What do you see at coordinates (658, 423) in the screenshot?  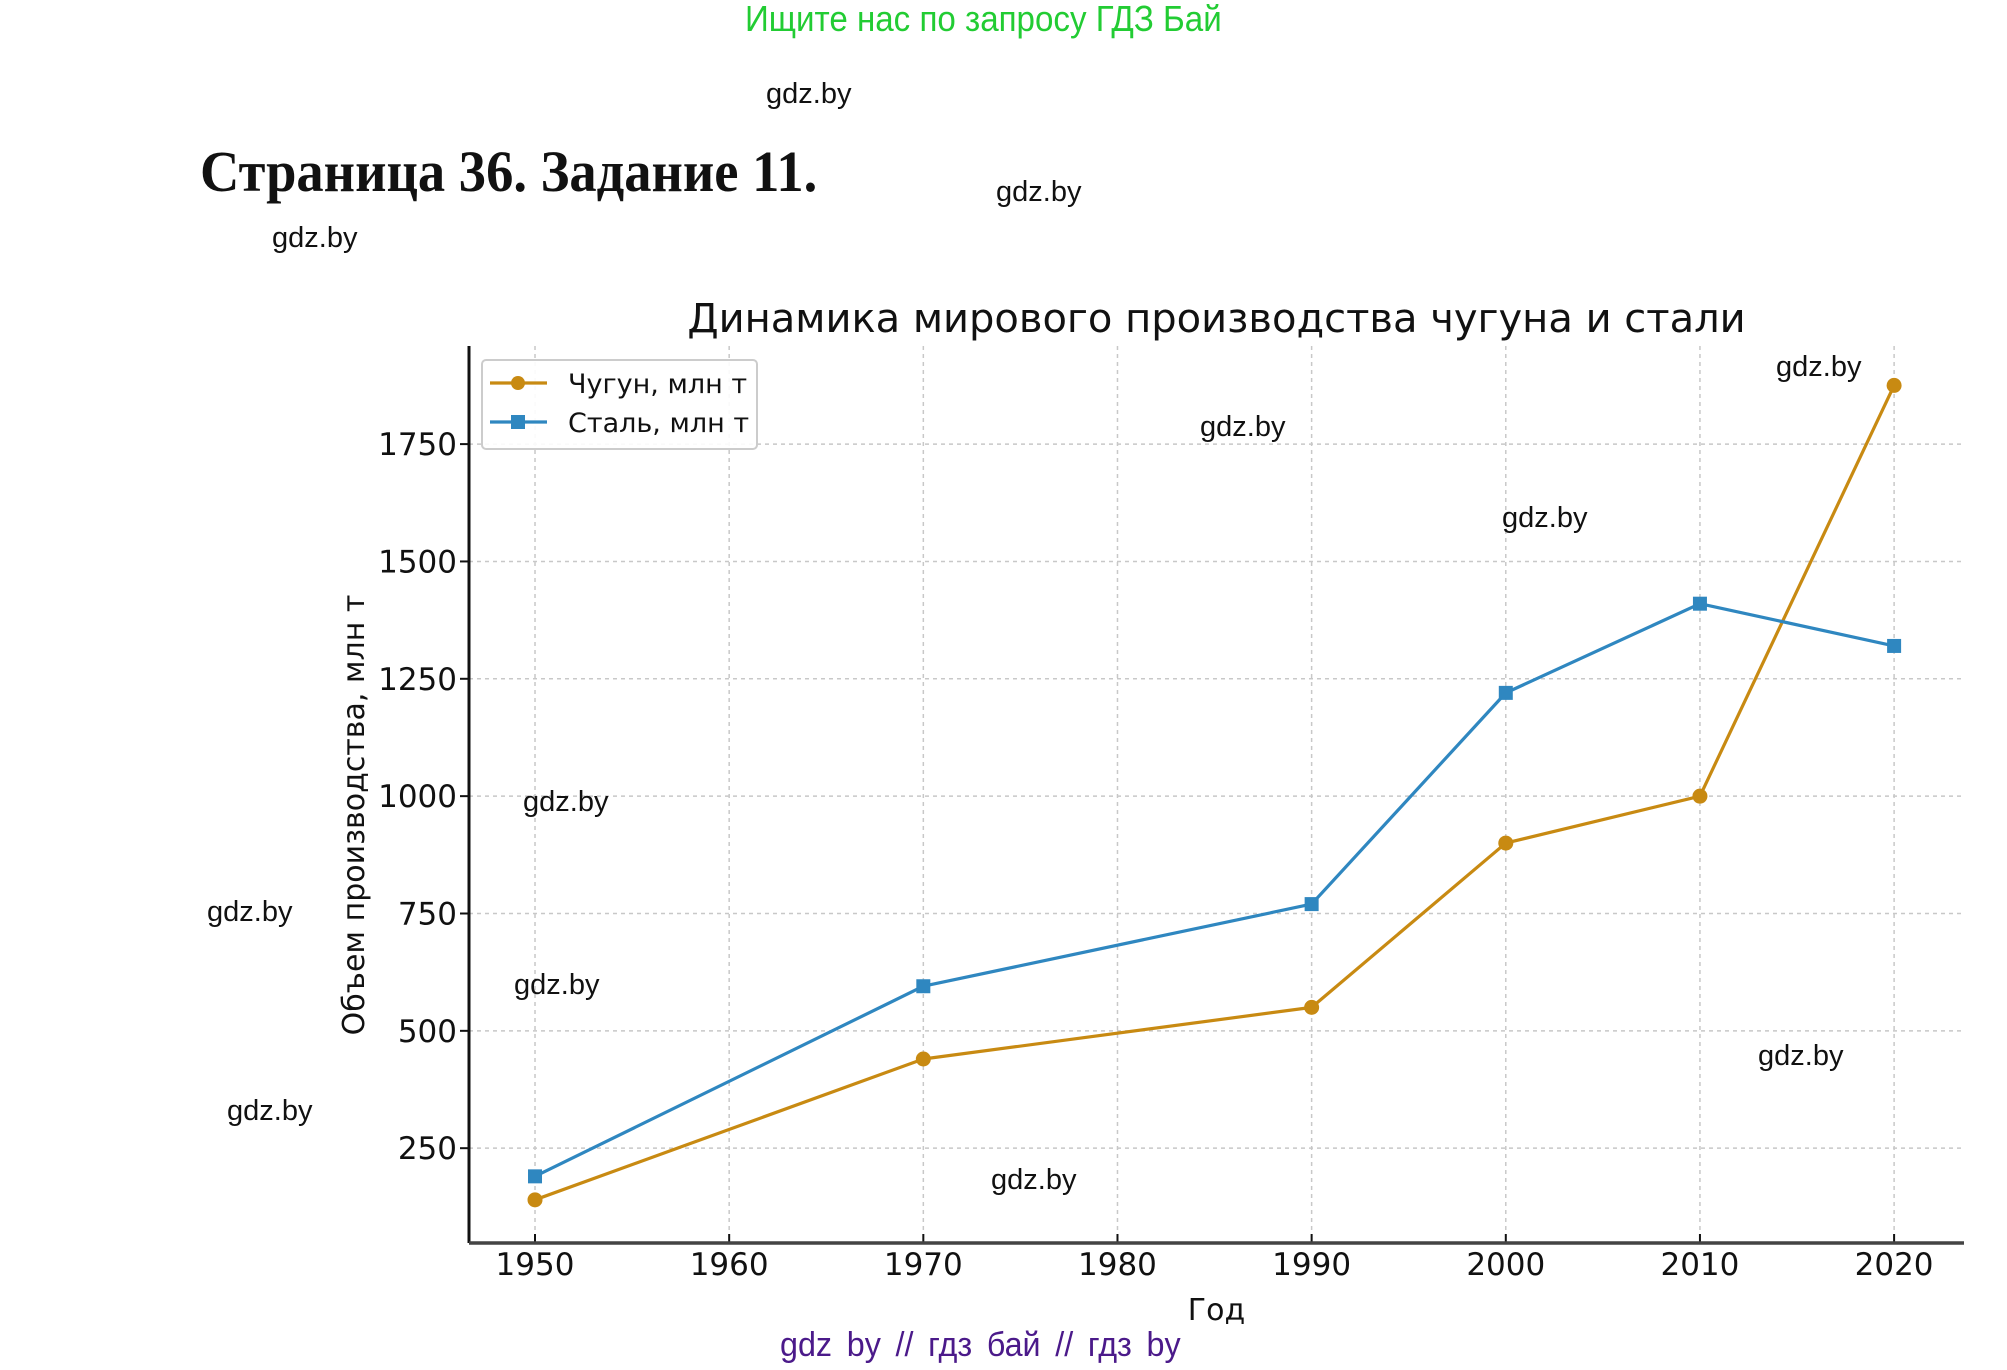 I see `legend-label: Сталь, млн т` at bounding box center [658, 423].